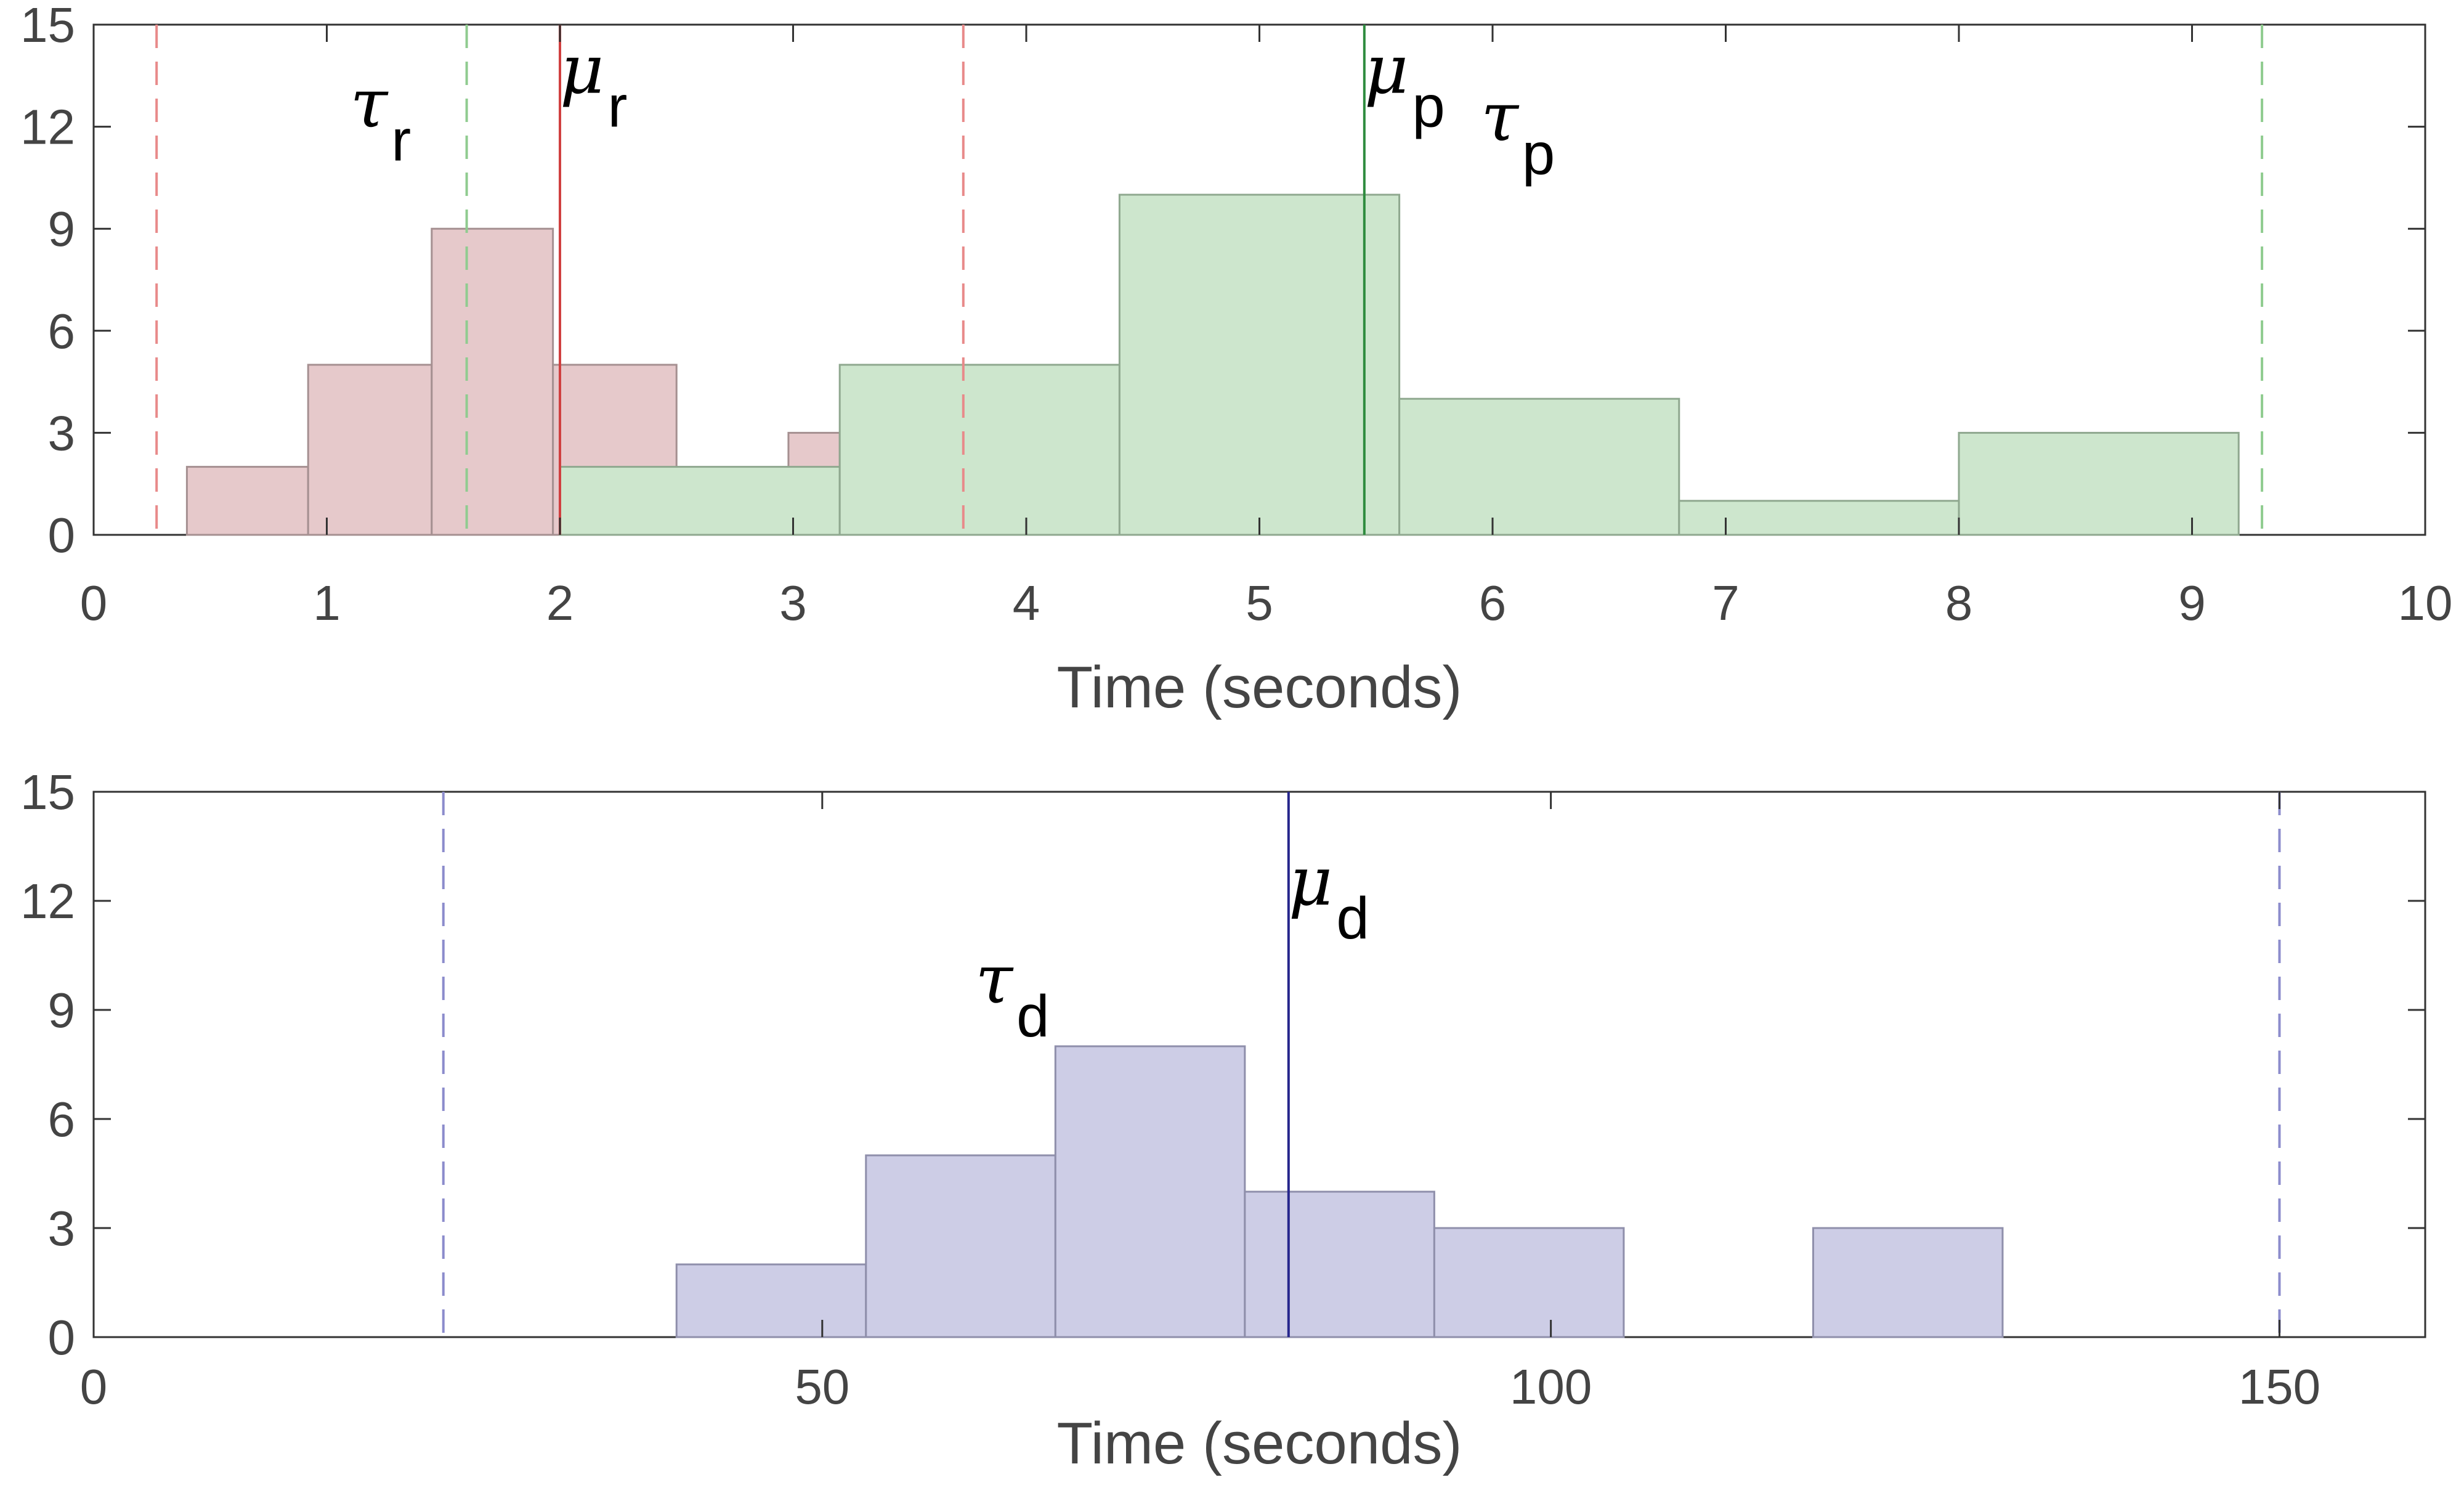 Image resolution: width=2464 pixels, height=1493 pixels. What do you see at coordinates (1726, 603) in the screenshot?
I see `x-tick-label: 7` at bounding box center [1726, 603].